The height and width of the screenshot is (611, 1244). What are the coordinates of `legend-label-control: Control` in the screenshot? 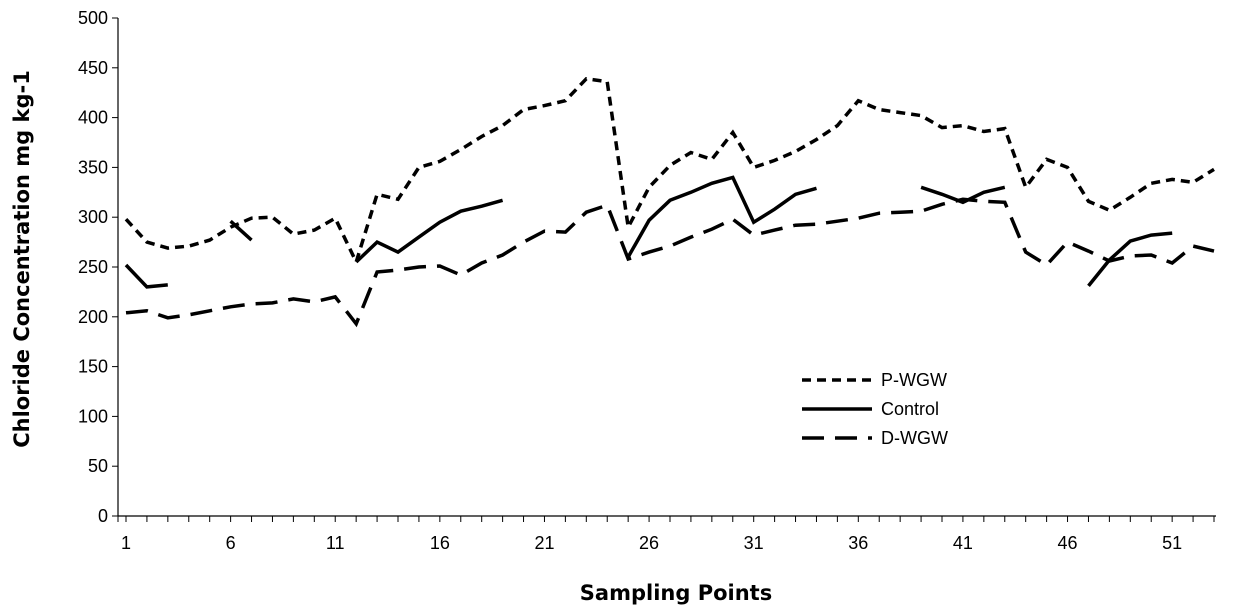 It's located at (910, 409).